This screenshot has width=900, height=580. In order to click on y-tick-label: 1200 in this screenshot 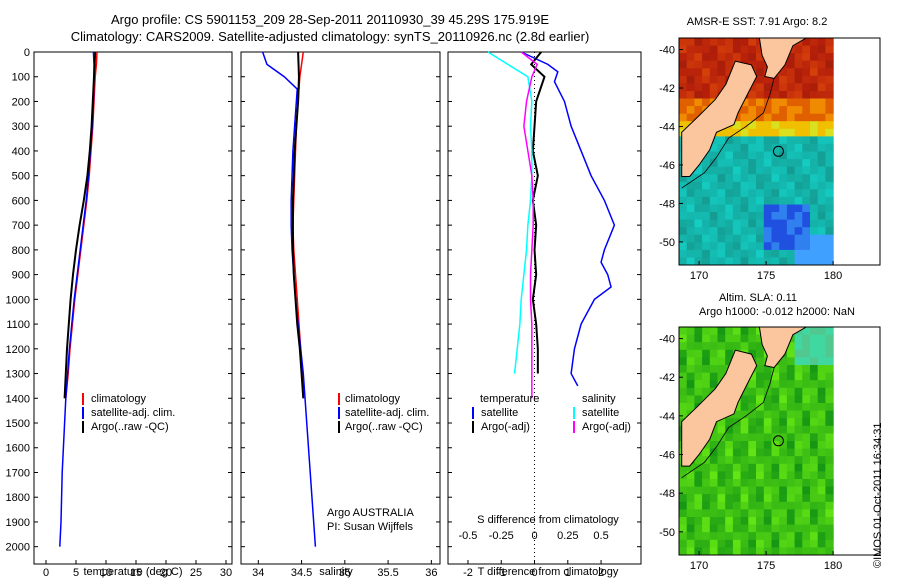, I will do `click(18, 350)`.